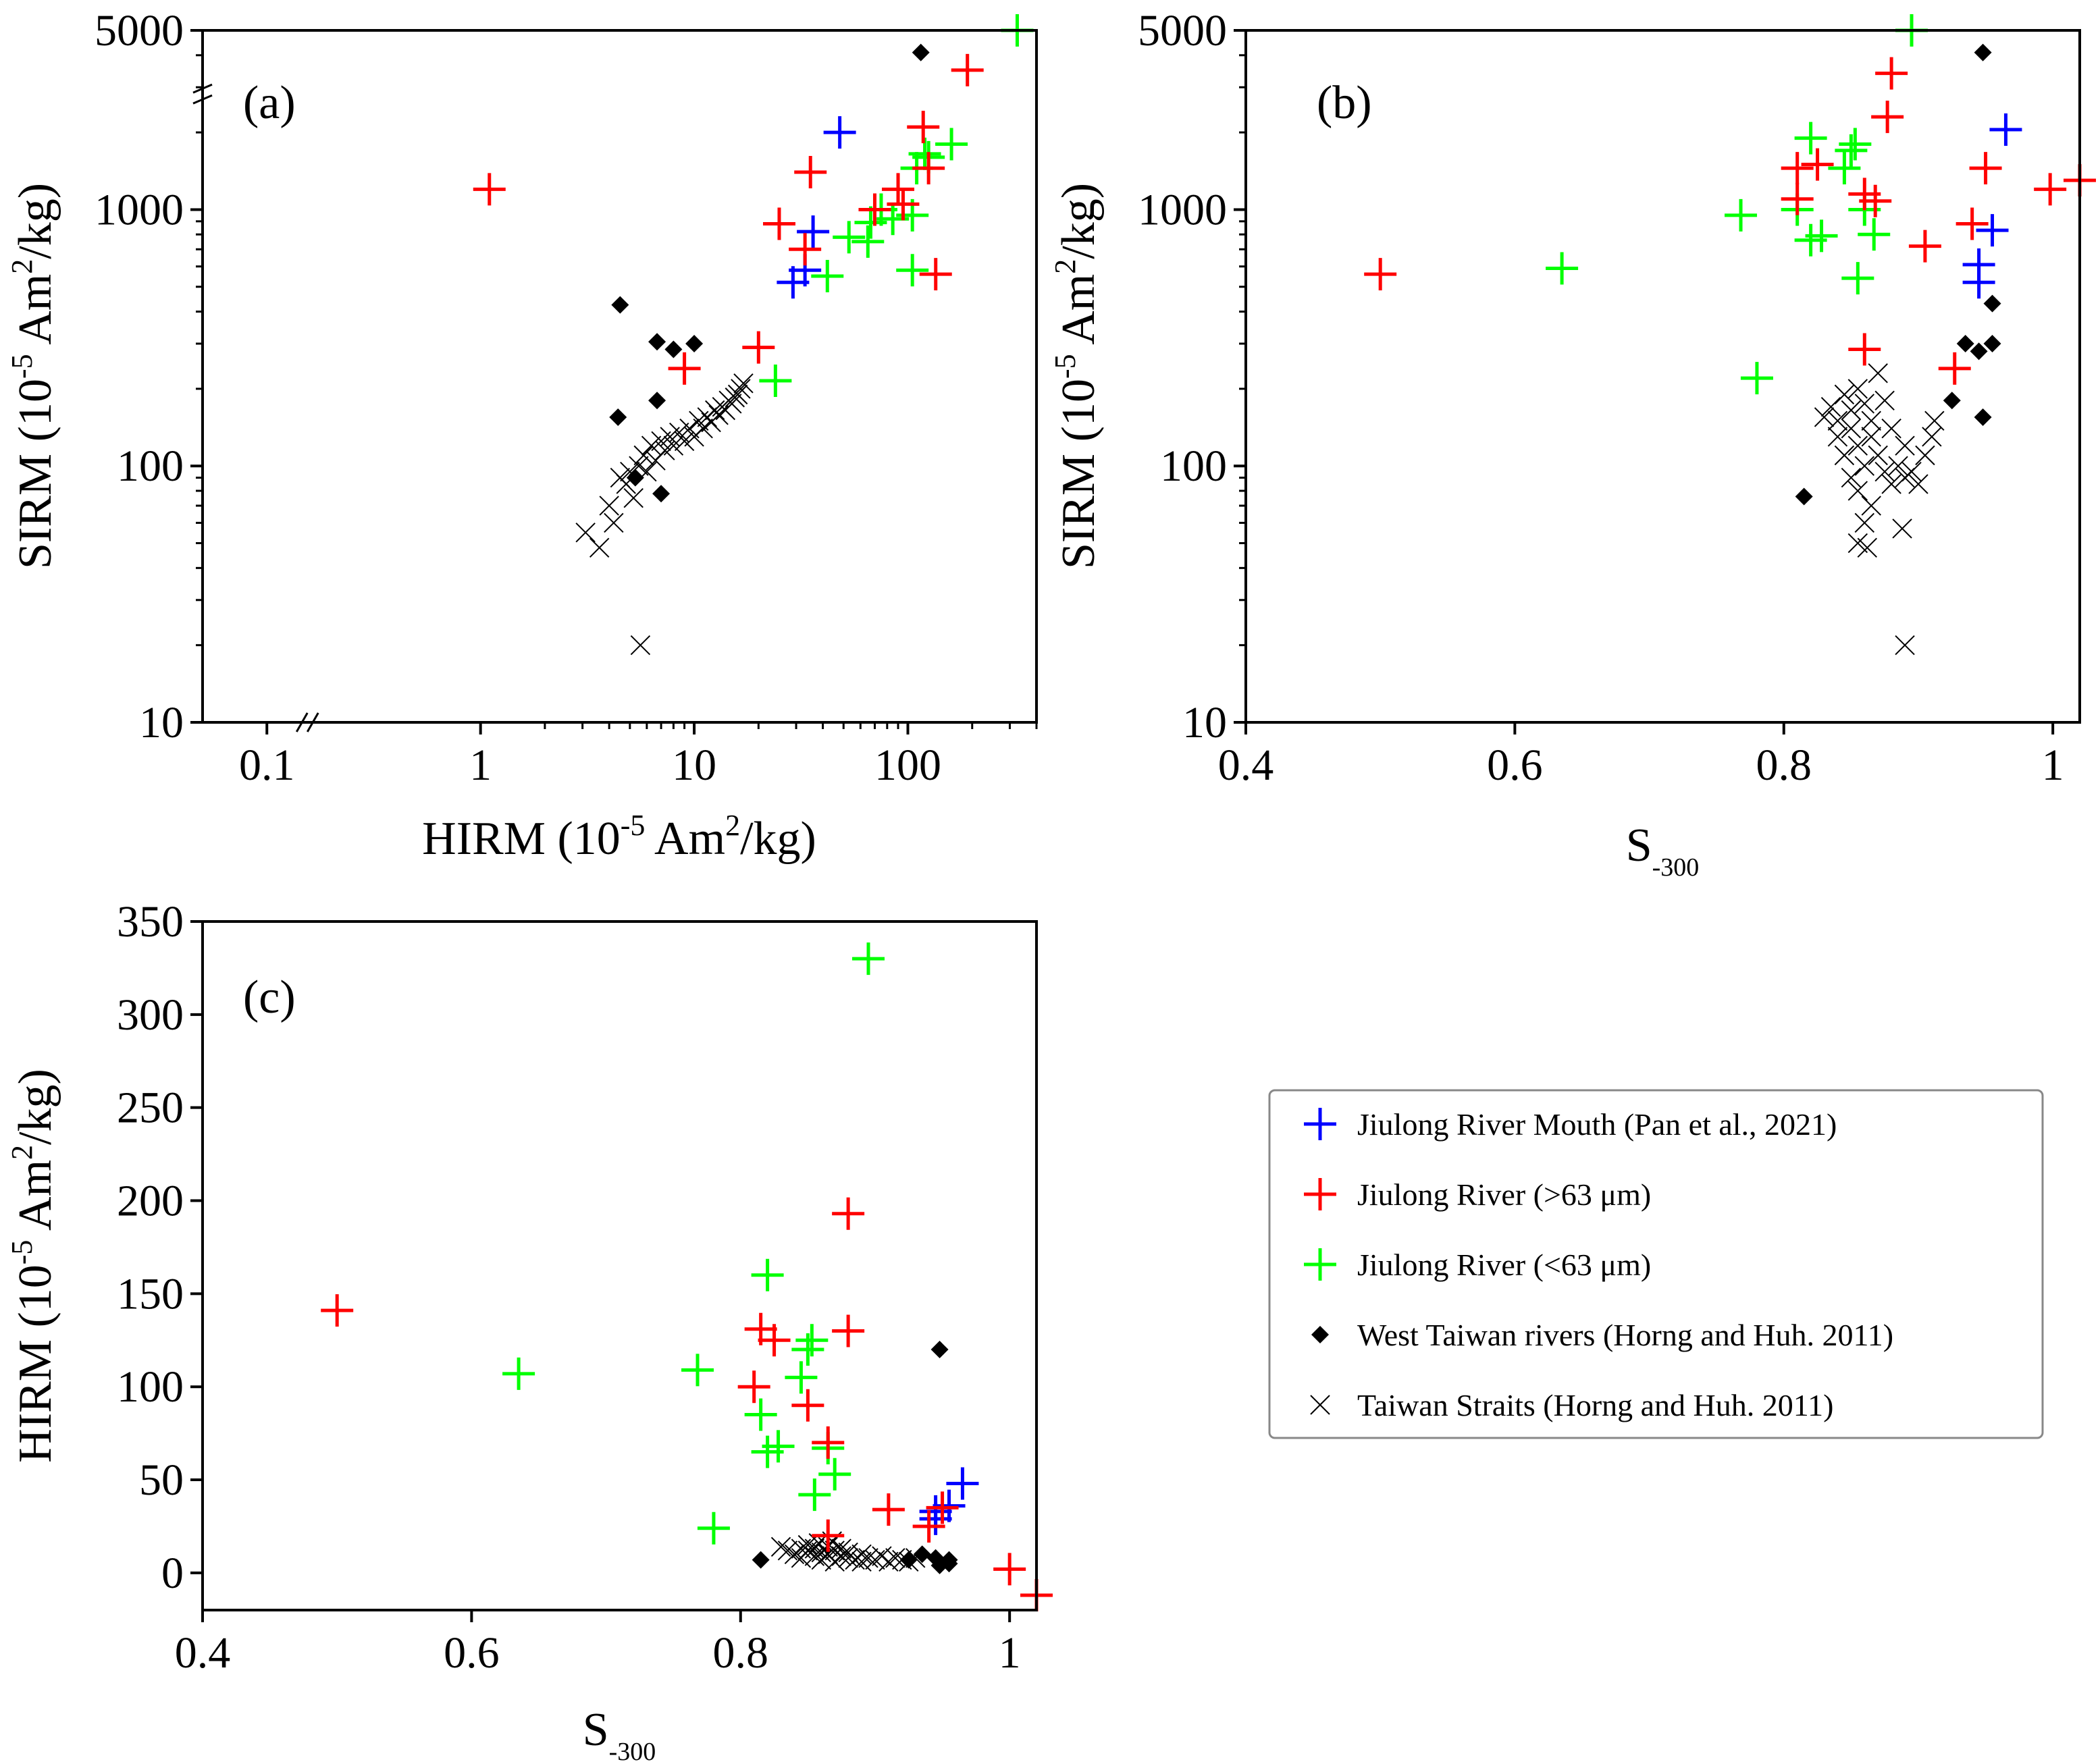 The width and height of the screenshot is (2100, 1764). I want to click on x-tick-label: 0.6, so click(1515, 765).